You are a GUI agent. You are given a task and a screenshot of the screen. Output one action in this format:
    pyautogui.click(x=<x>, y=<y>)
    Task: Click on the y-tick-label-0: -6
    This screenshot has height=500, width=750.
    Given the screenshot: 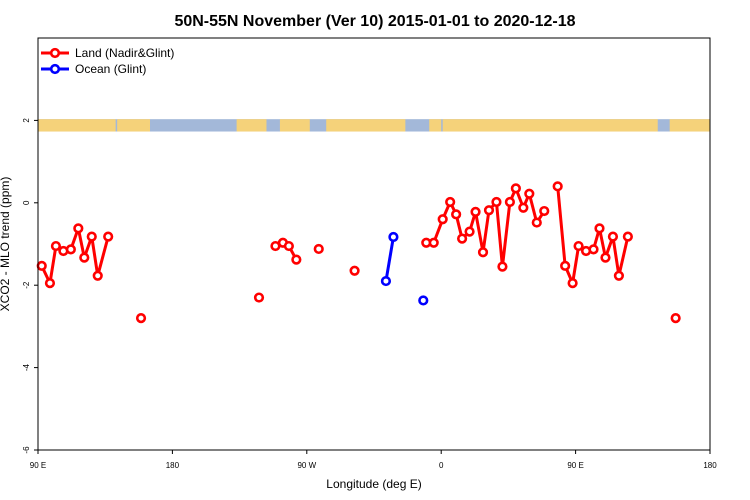 What is the action you would take?
    pyautogui.click(x=26, y=450)
    